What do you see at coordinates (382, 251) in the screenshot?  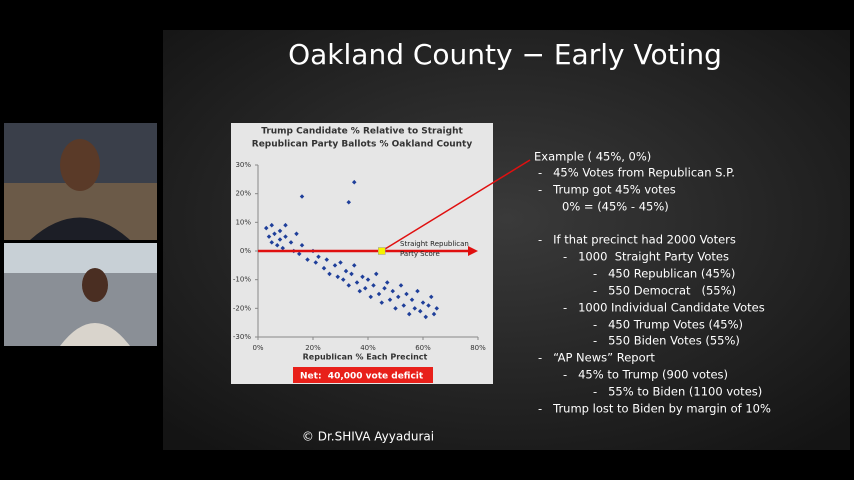 I see `highlight-point` at bounding box center [382, 251].